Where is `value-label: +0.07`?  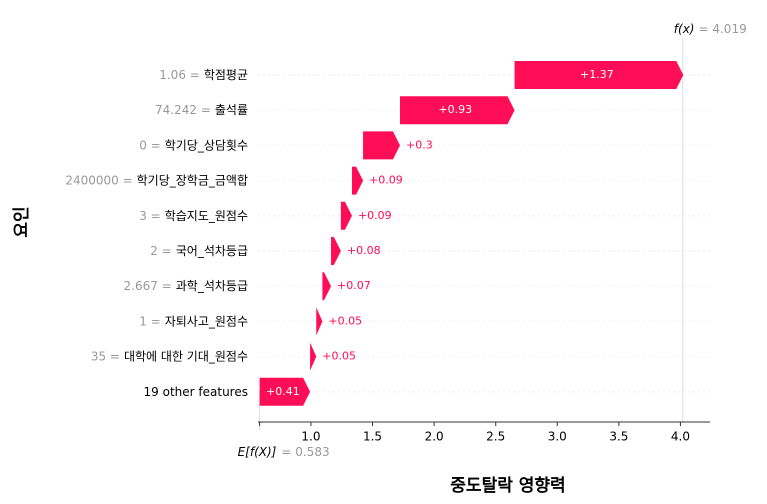
value-label: +0.07 is located at coordinates (354, 285).